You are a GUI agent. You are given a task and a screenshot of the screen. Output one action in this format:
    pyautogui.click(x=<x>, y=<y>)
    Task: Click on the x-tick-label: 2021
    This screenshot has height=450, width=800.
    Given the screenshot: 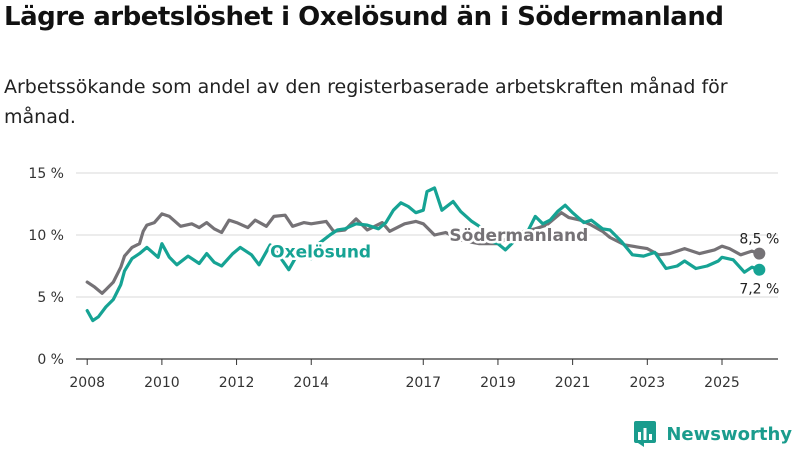 What is the action you would take?
    pyautogui.click(x=573, y=383)
    